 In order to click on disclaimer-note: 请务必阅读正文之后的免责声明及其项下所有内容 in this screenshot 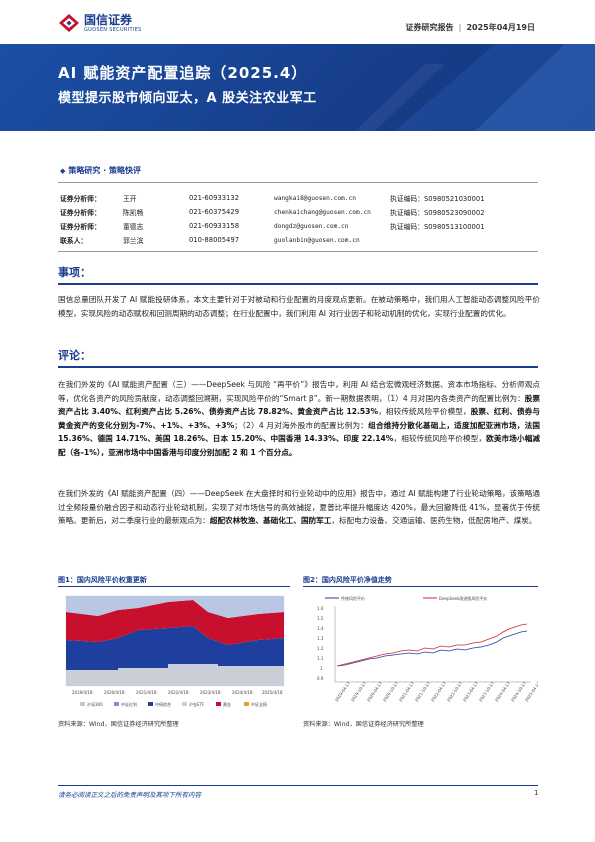, I will do `click(129, 795)`.